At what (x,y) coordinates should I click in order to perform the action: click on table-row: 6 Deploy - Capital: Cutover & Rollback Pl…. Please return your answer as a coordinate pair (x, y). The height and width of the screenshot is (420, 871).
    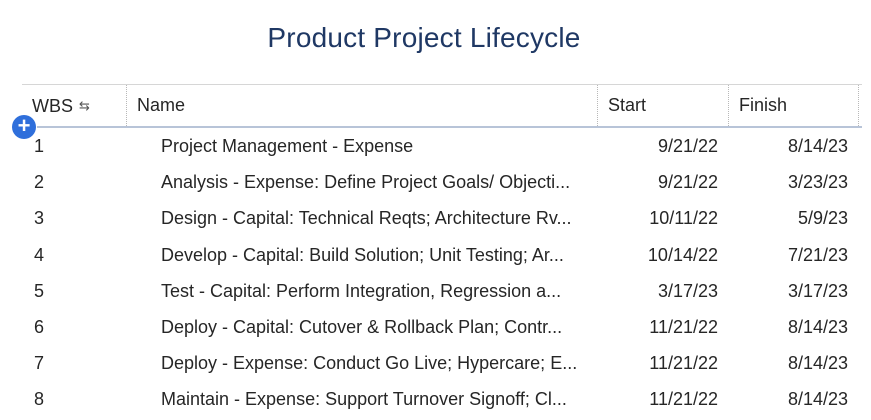
    Looking at the image, I should click on (442, 327).